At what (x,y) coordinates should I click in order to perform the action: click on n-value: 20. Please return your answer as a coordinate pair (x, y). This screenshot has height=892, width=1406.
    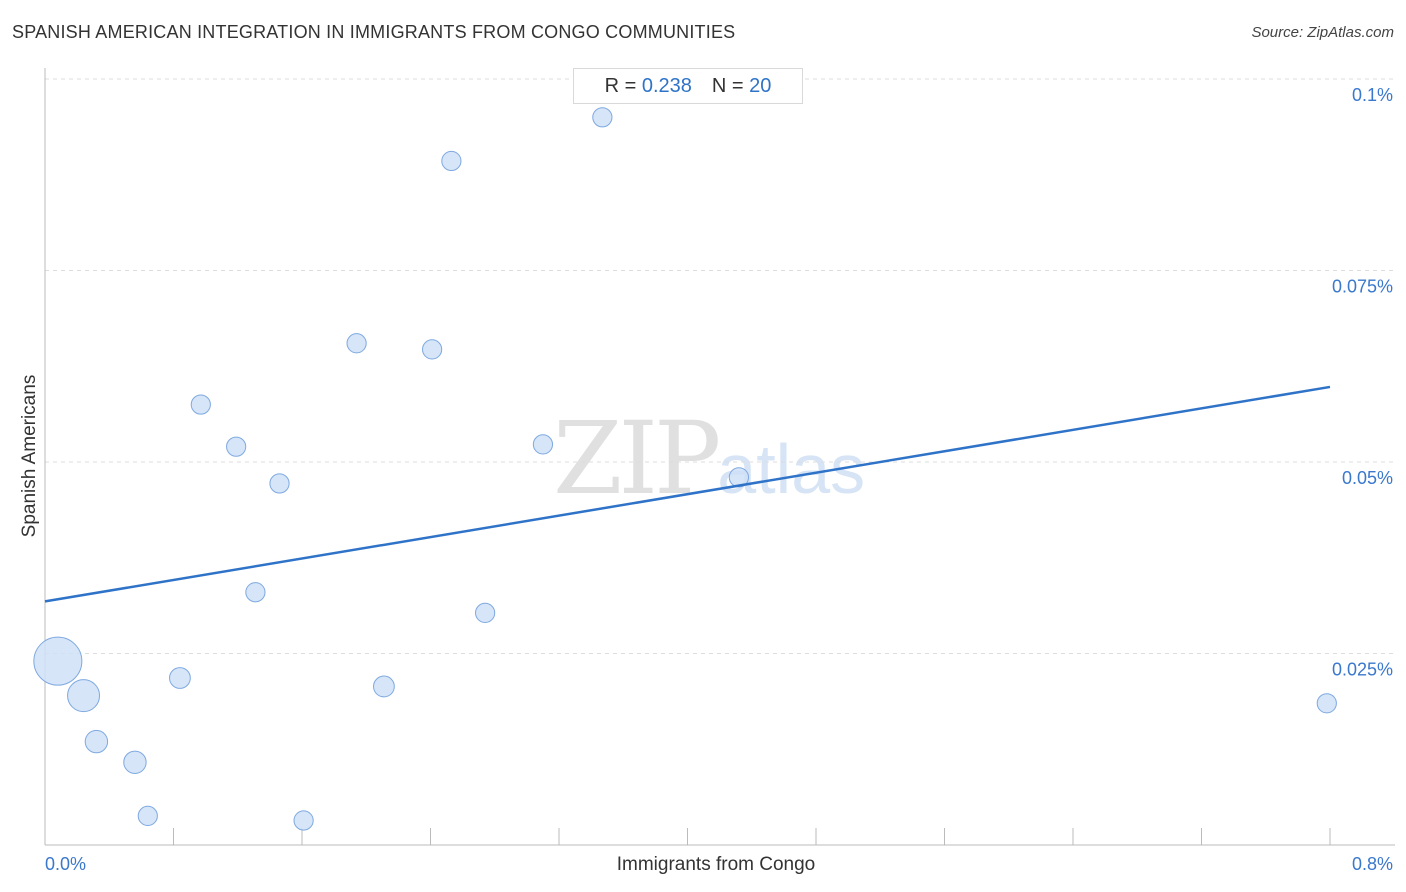
    Looking at the image, I should click on (760, 85).